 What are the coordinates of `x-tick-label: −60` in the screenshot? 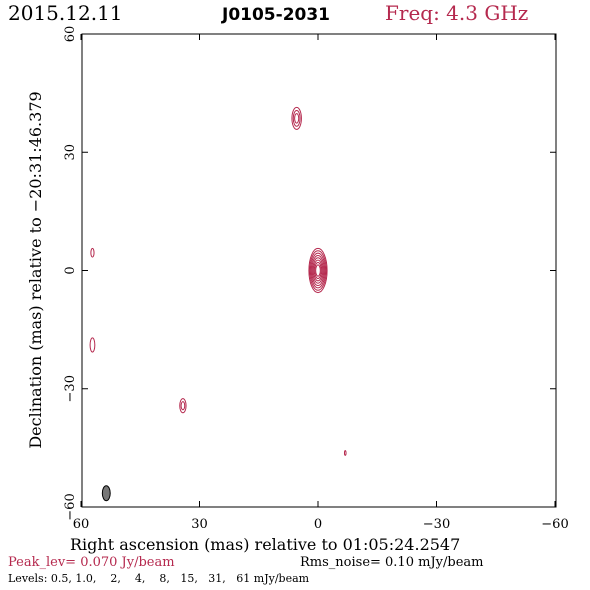 It's located at (554, 524).